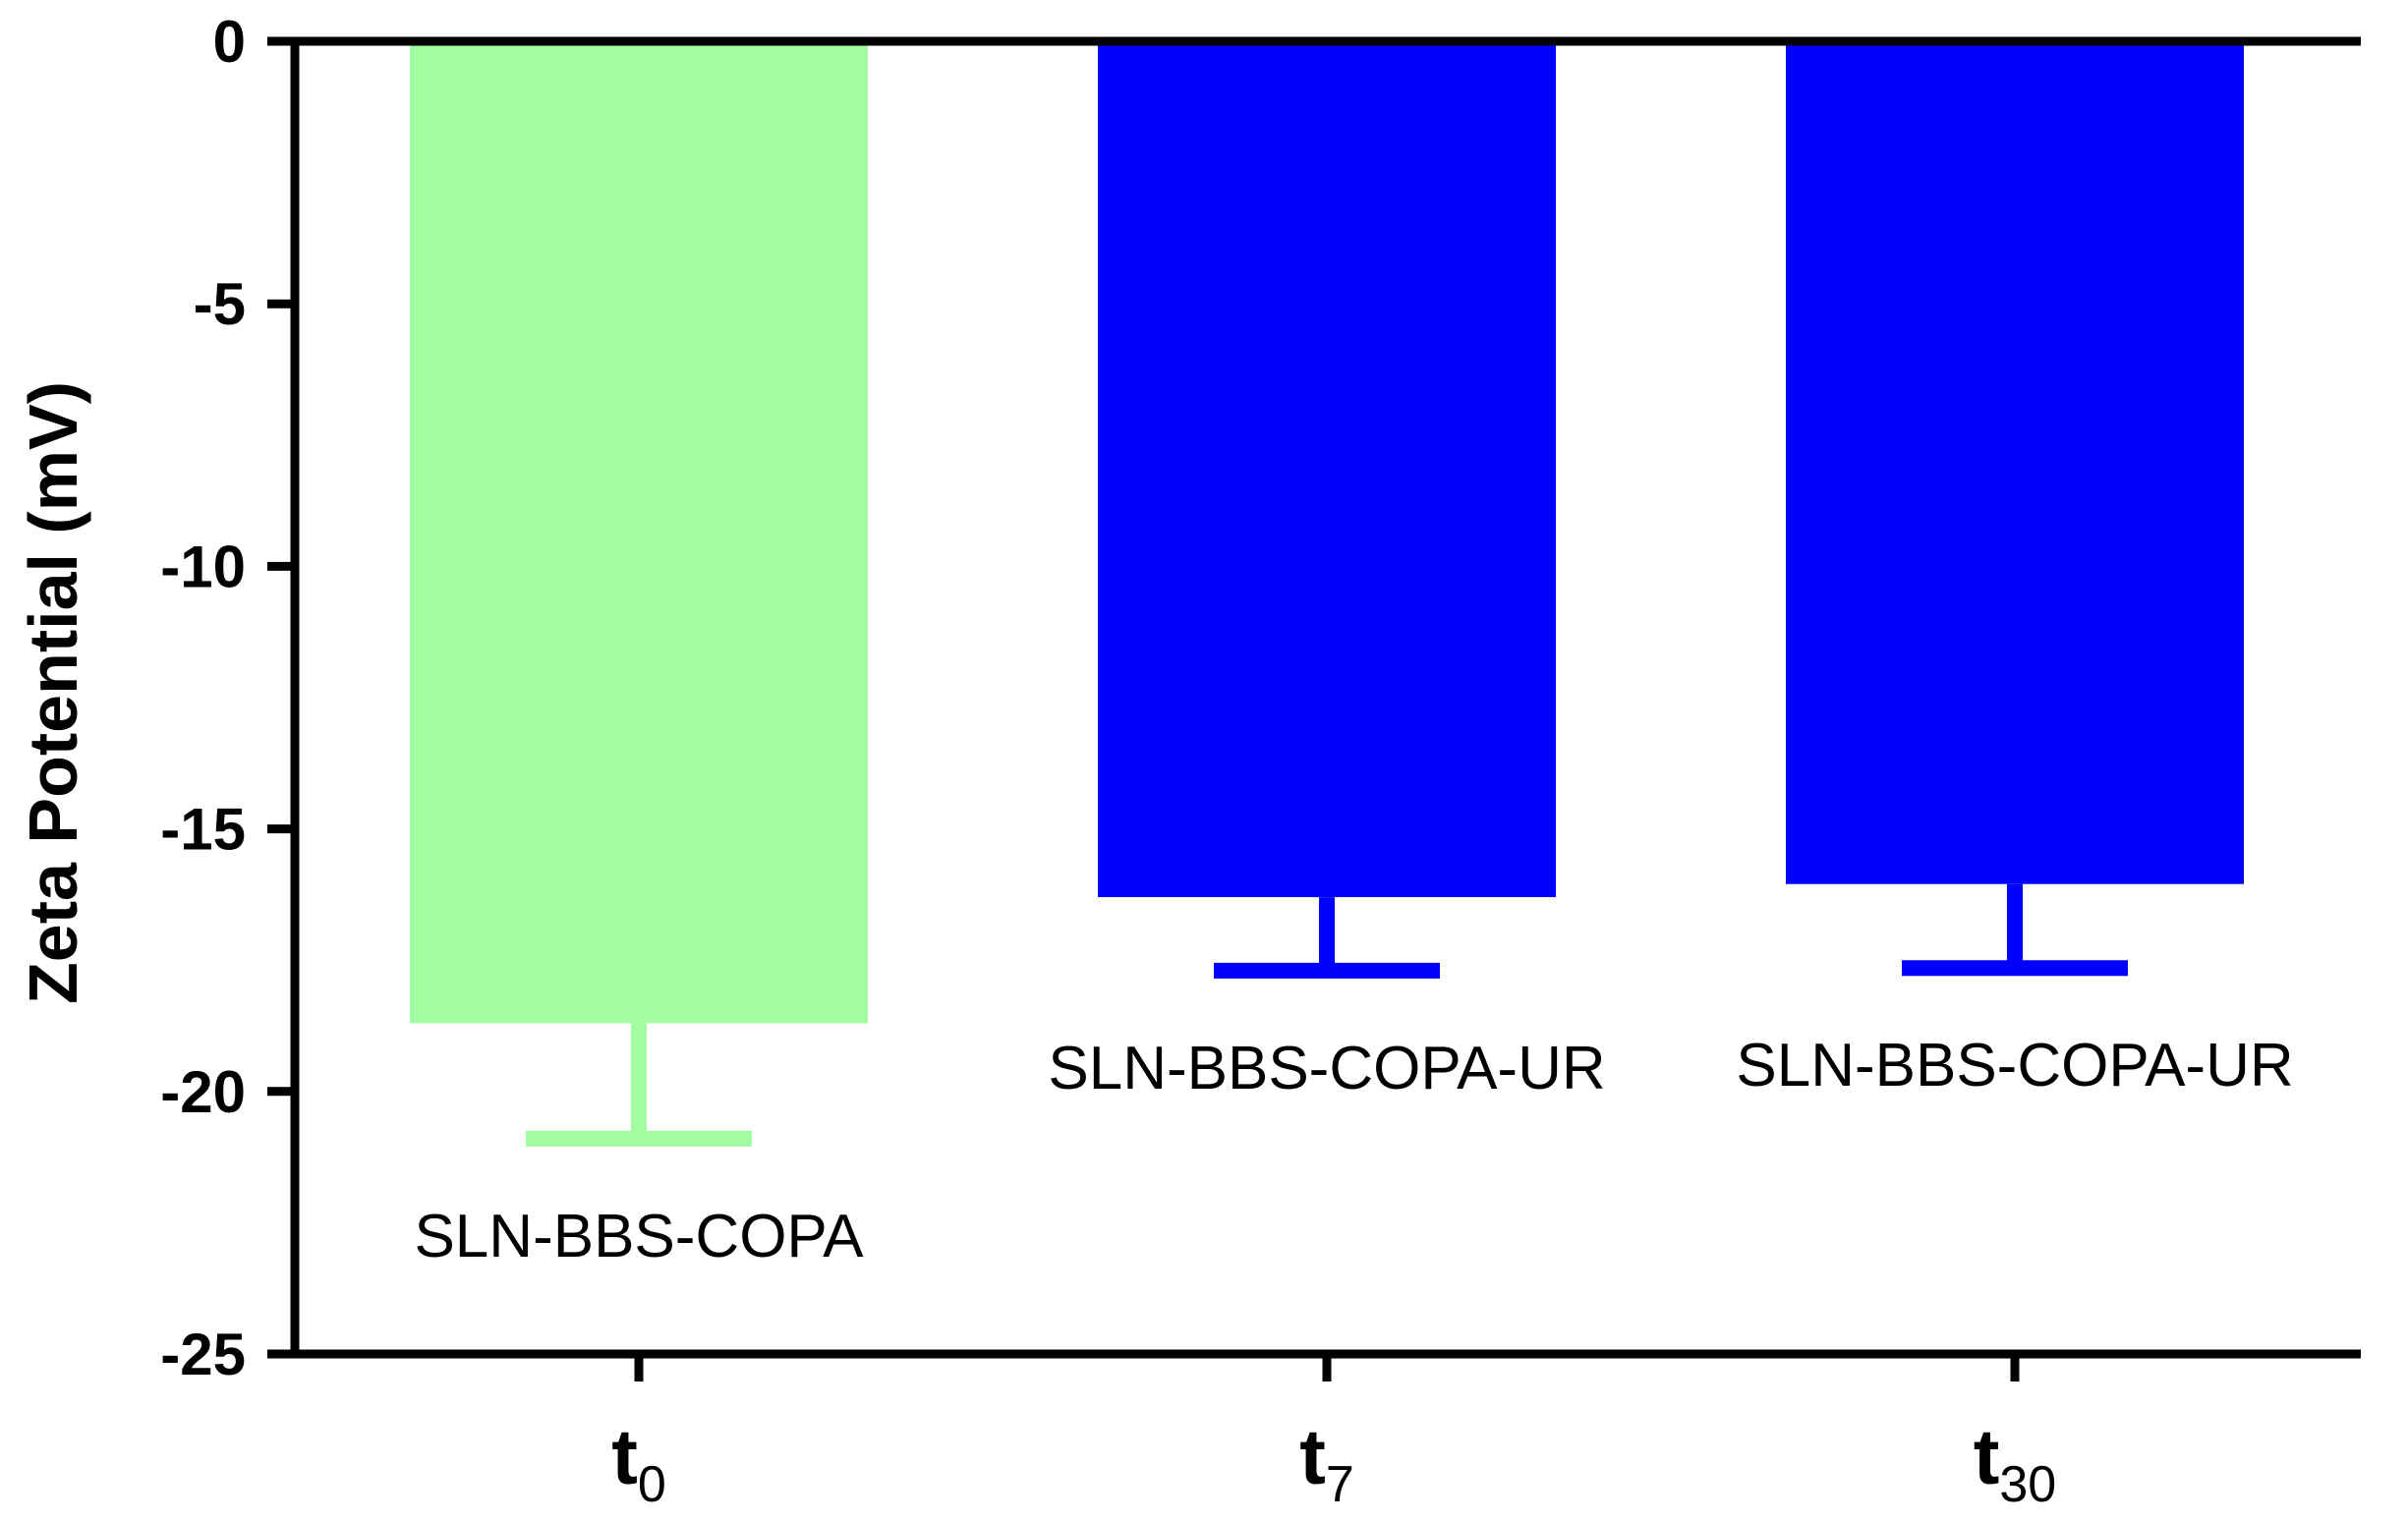 This screenshot has width=2408, height=1522. Describe the element at coordinates (229, 42) in the screenshot. I see `y-tick-label-0: 0` at that location.